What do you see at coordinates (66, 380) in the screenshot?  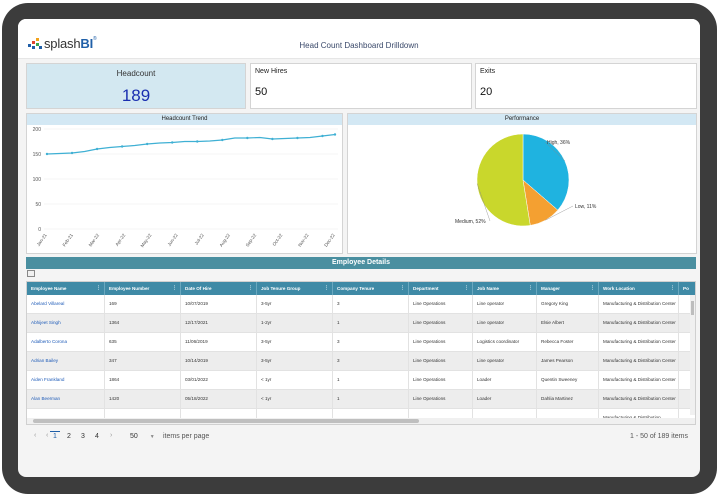 I see `employee-name-link: Aiden Frankland` at bounding box center [66, 380].